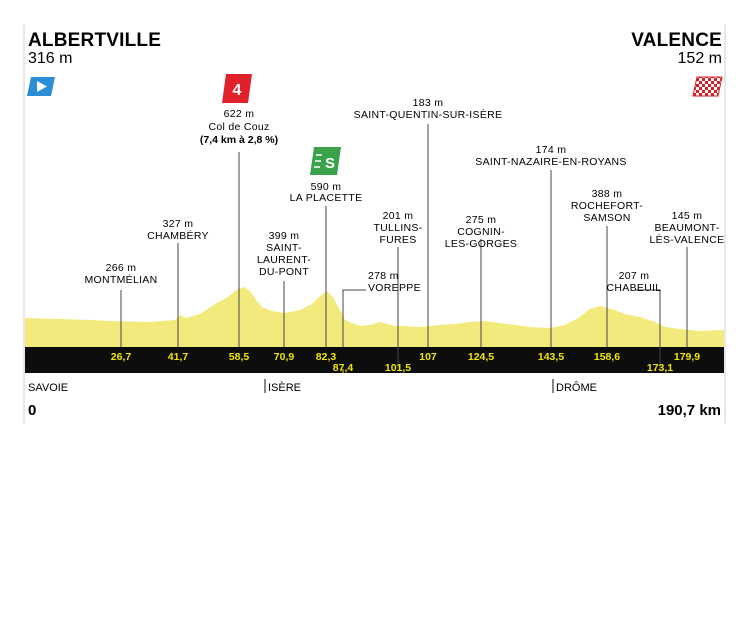 The width and height of the screenshot is (750, 629). What do you see at coordinates (94, 40) in the screenshot?
I see `start-name: ALBERTVILLE` at bounding box center [94, 40].